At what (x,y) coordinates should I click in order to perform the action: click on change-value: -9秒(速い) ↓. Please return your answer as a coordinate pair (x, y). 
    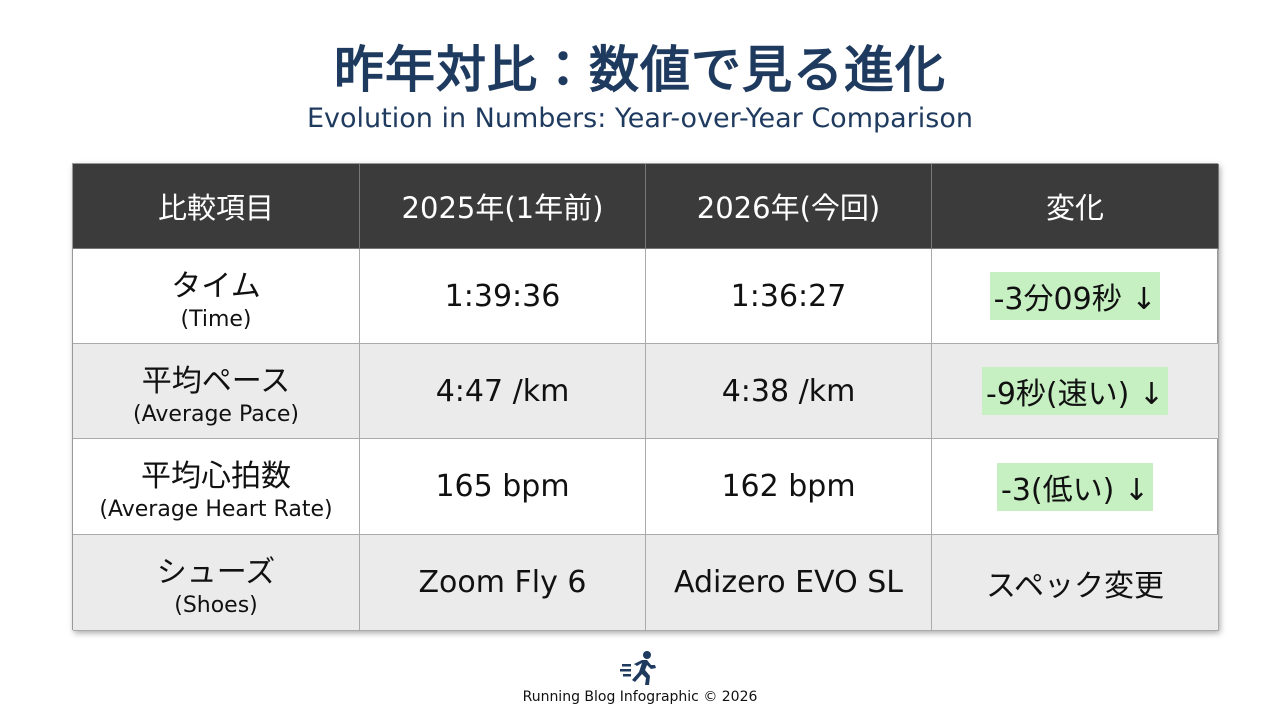
    Looking at the image, I should click on (1075, 391).